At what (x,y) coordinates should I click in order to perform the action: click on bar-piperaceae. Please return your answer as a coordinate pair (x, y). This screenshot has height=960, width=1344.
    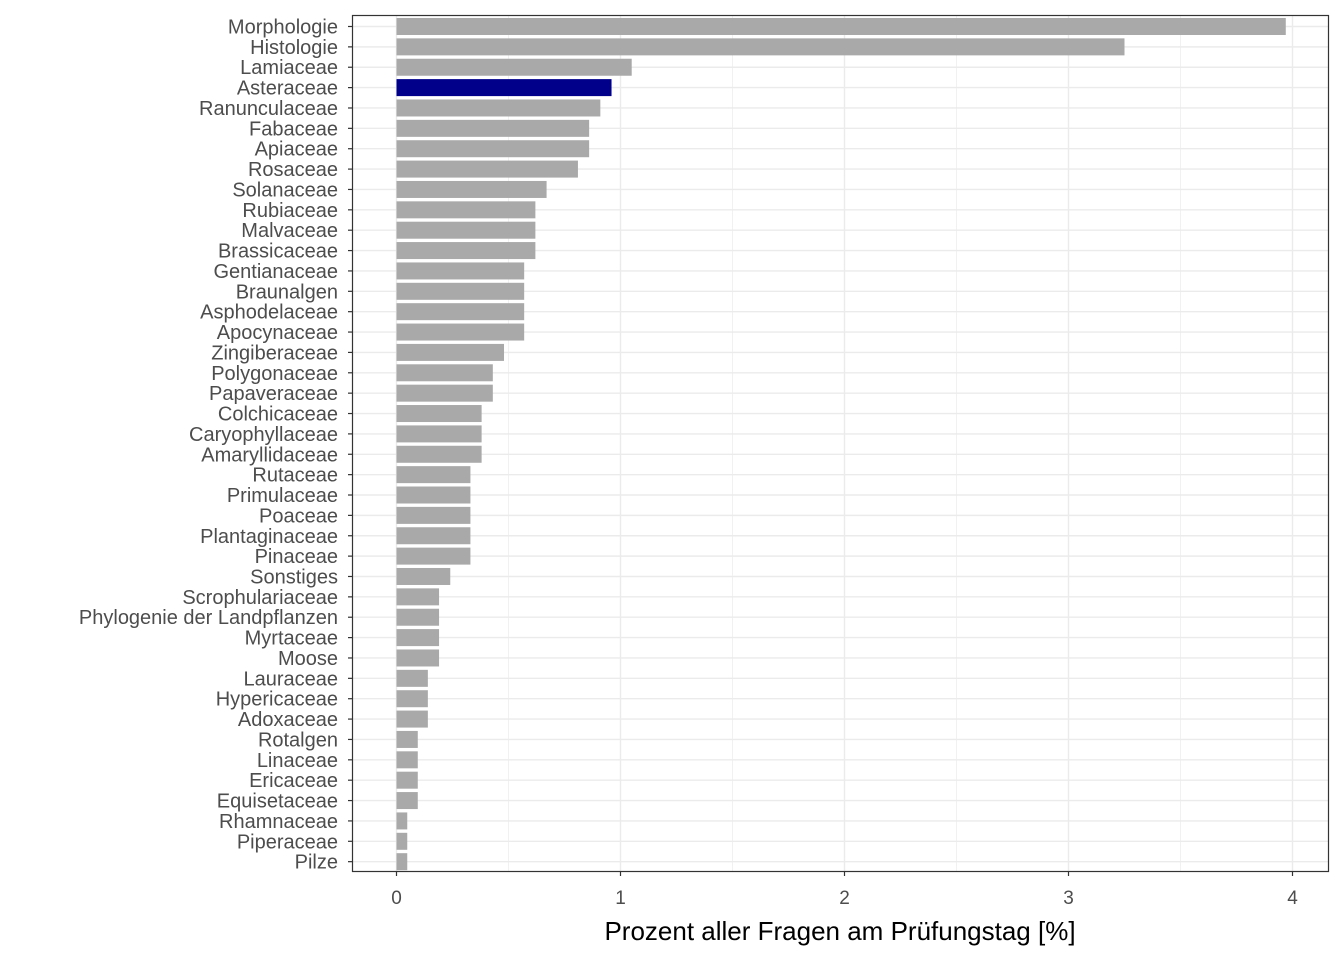
    Looking at the image, I should click on (402, 841).